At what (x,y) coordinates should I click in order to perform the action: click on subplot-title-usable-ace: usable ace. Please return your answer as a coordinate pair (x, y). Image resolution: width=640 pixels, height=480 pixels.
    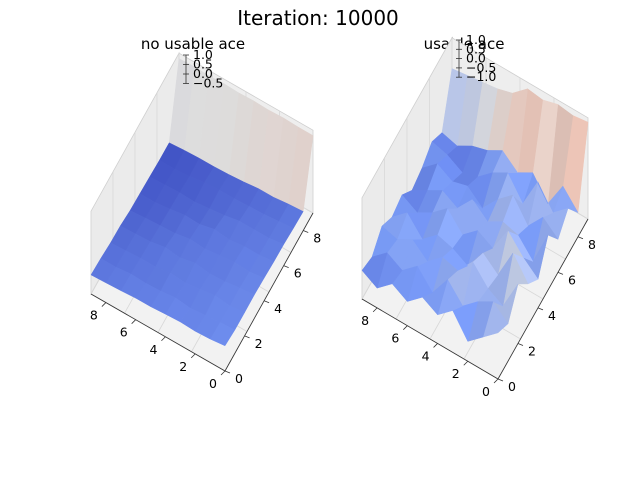
    Looking at the image, I should click on (464, 44).